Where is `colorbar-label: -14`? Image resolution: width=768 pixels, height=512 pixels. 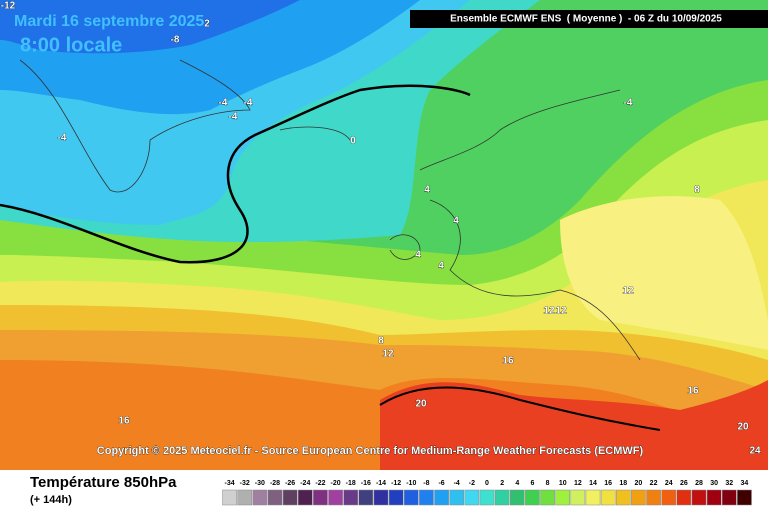
colorbar-label: -14 is located at coordinates (381, 483).